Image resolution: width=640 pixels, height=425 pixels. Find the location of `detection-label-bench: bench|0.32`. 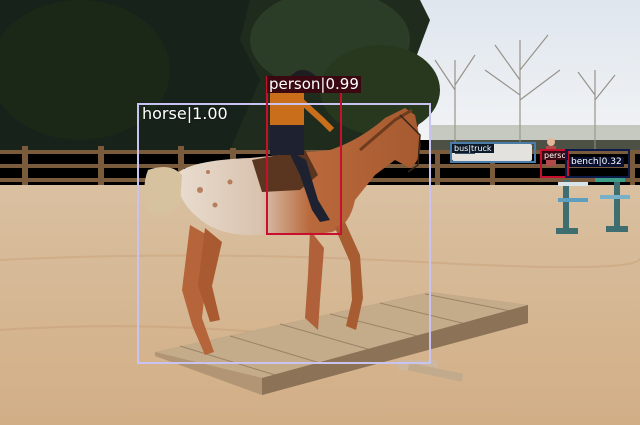

detection-label-bench: bench|0.32 is located at coordinates (596, 162).